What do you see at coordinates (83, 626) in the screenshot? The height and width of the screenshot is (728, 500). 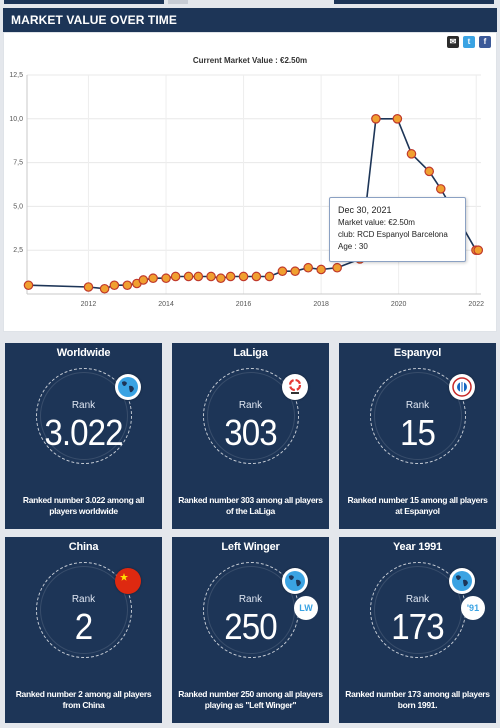 I see `rank-value: 2` at bounding box center [83, 626].